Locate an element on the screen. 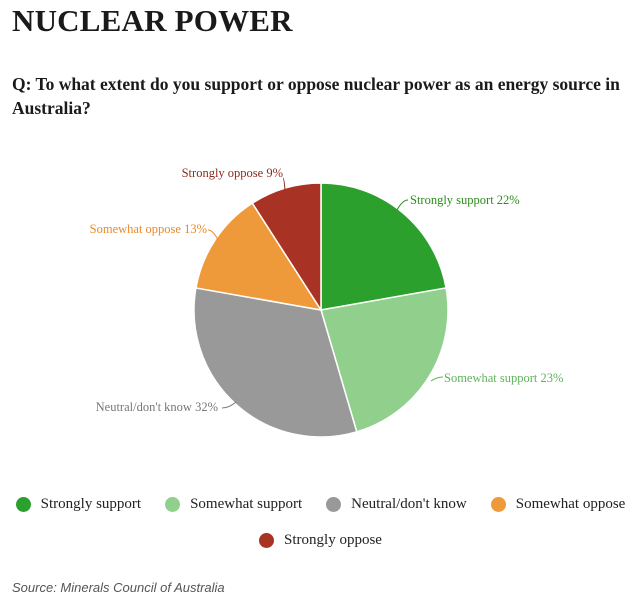 The image size is (641, 599). pie-slice-strongly-support is located at coordinates (383, 246).